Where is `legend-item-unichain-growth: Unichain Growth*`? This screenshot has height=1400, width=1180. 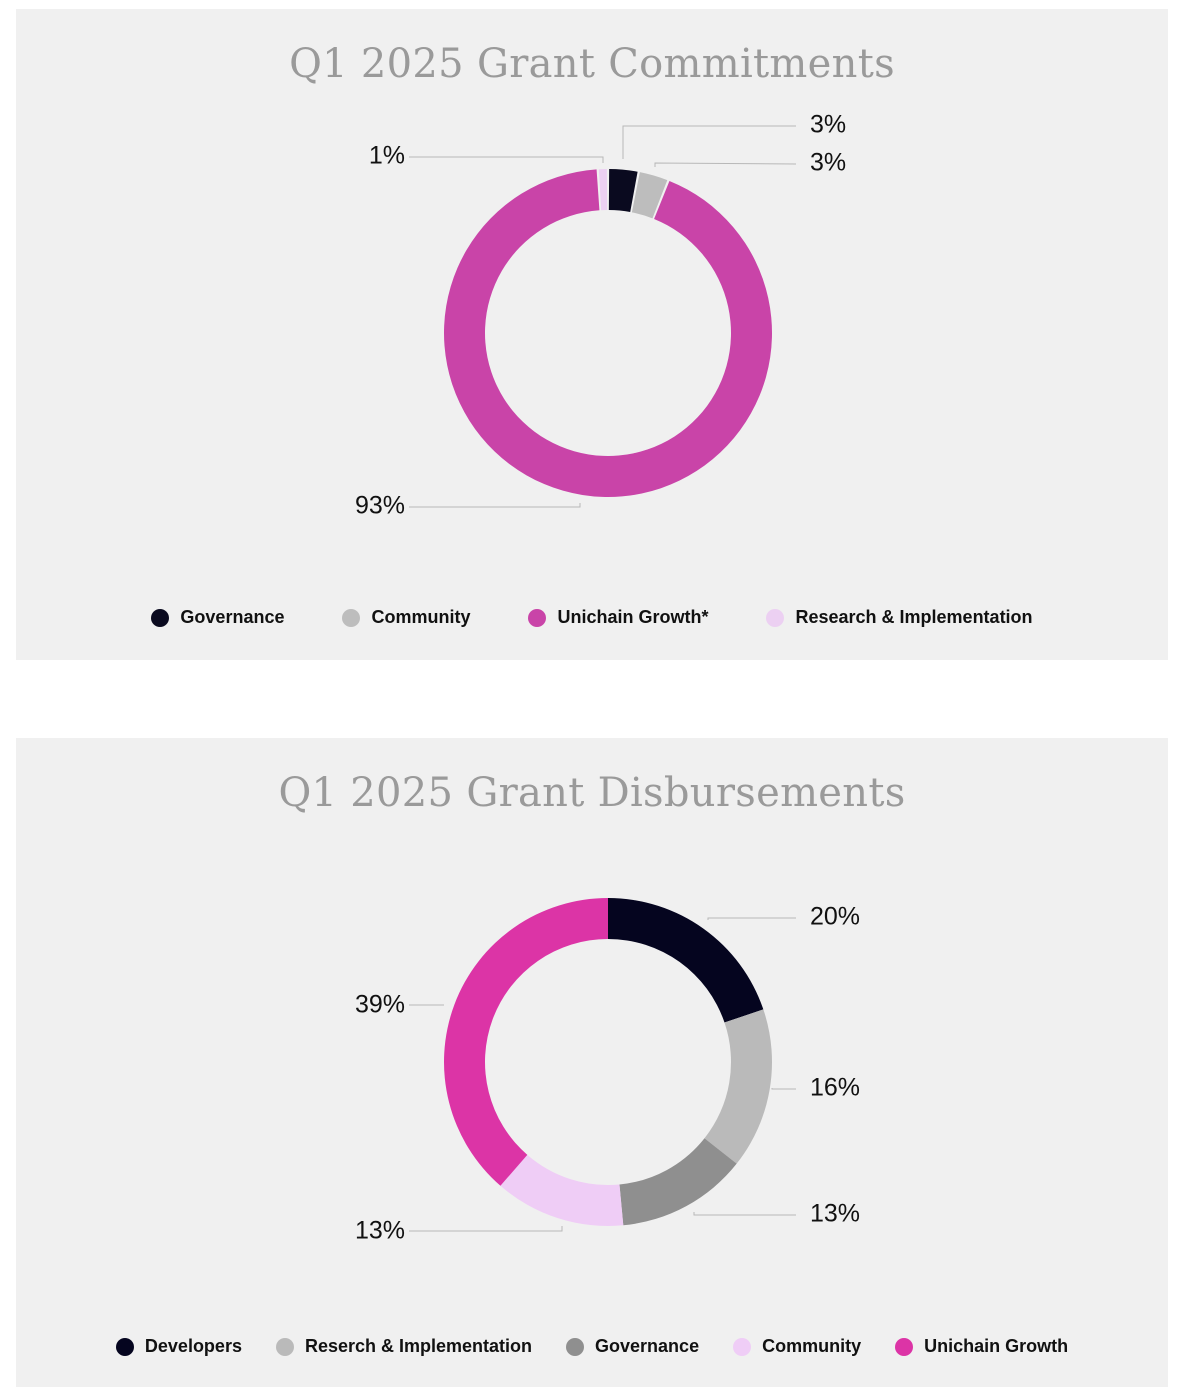
legend-item-unichain-growth: Unichain Growth* is located at coordinates (618, 617).